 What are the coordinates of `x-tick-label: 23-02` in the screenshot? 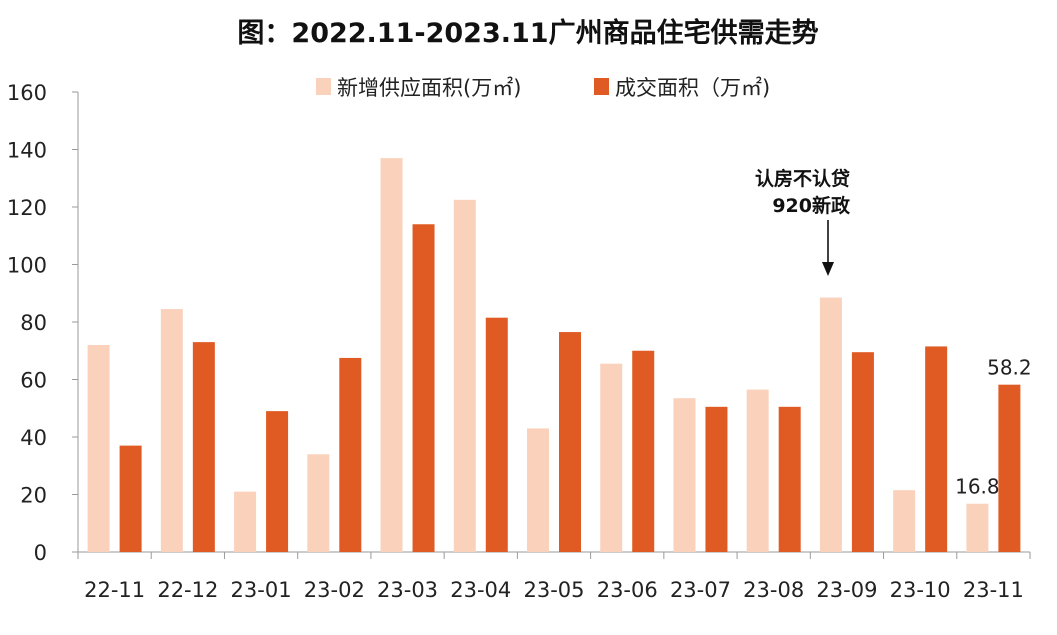 It's located at (334, 590).